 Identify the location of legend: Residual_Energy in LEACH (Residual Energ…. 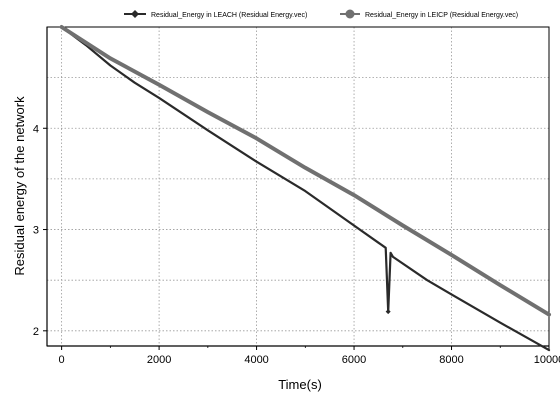
(321, 14).